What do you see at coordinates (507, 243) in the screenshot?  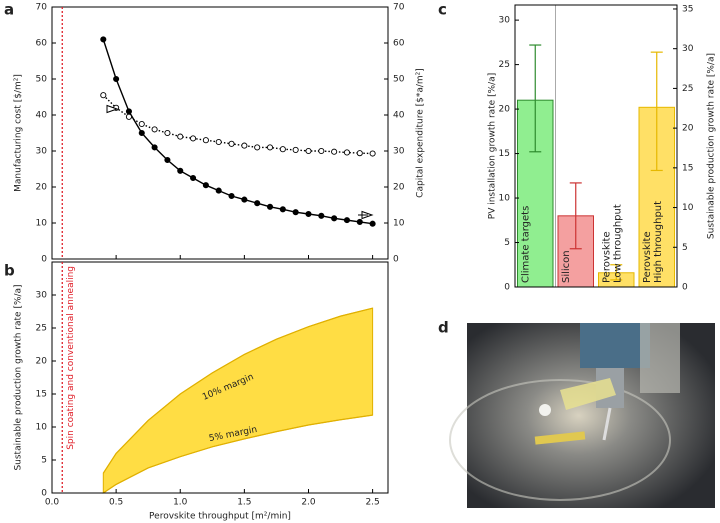 I see `y-tick-label: 5` at bounding box center [507, 243].